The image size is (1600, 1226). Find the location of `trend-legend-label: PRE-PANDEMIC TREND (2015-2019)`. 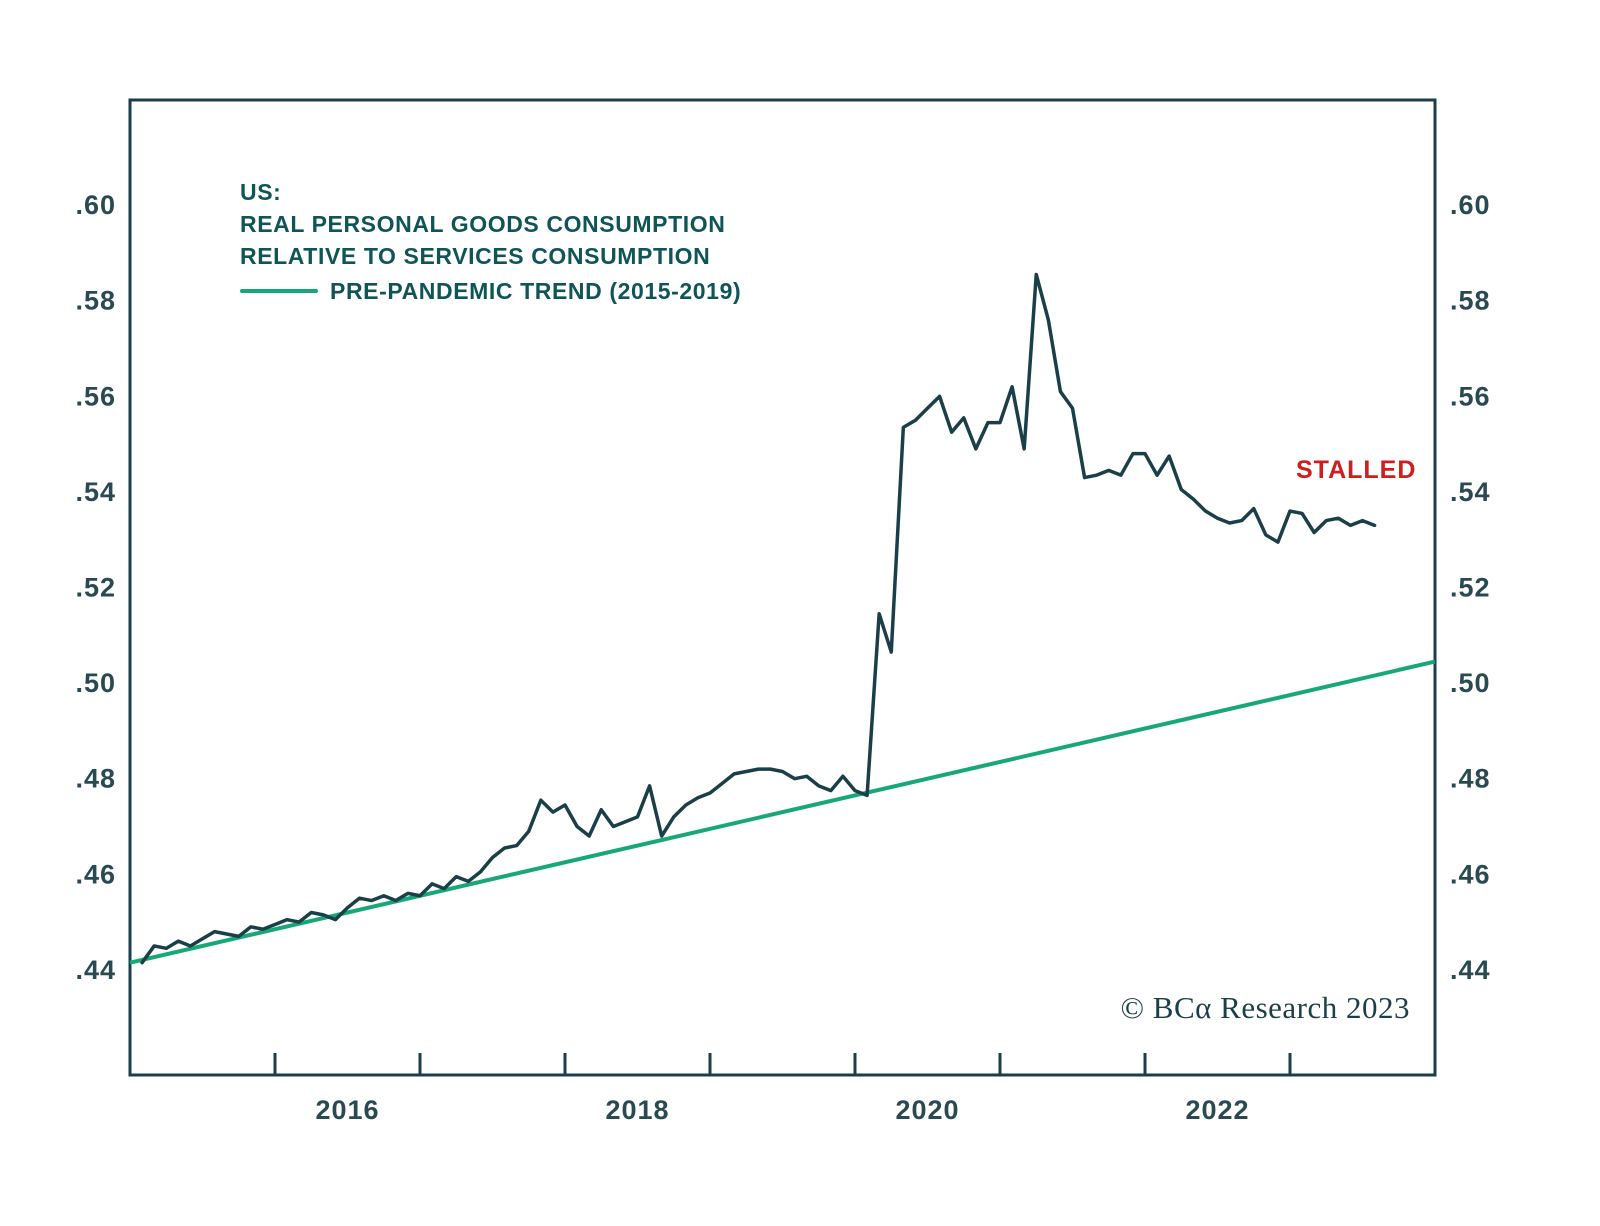

trend-legend-label: PRE-PANDEMIC TREND (2015-2019) is located at coordinates (536, 291).